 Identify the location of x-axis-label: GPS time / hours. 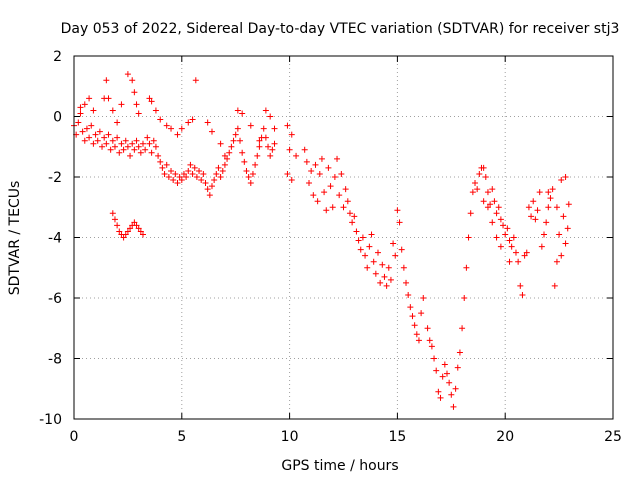
(339, 466).